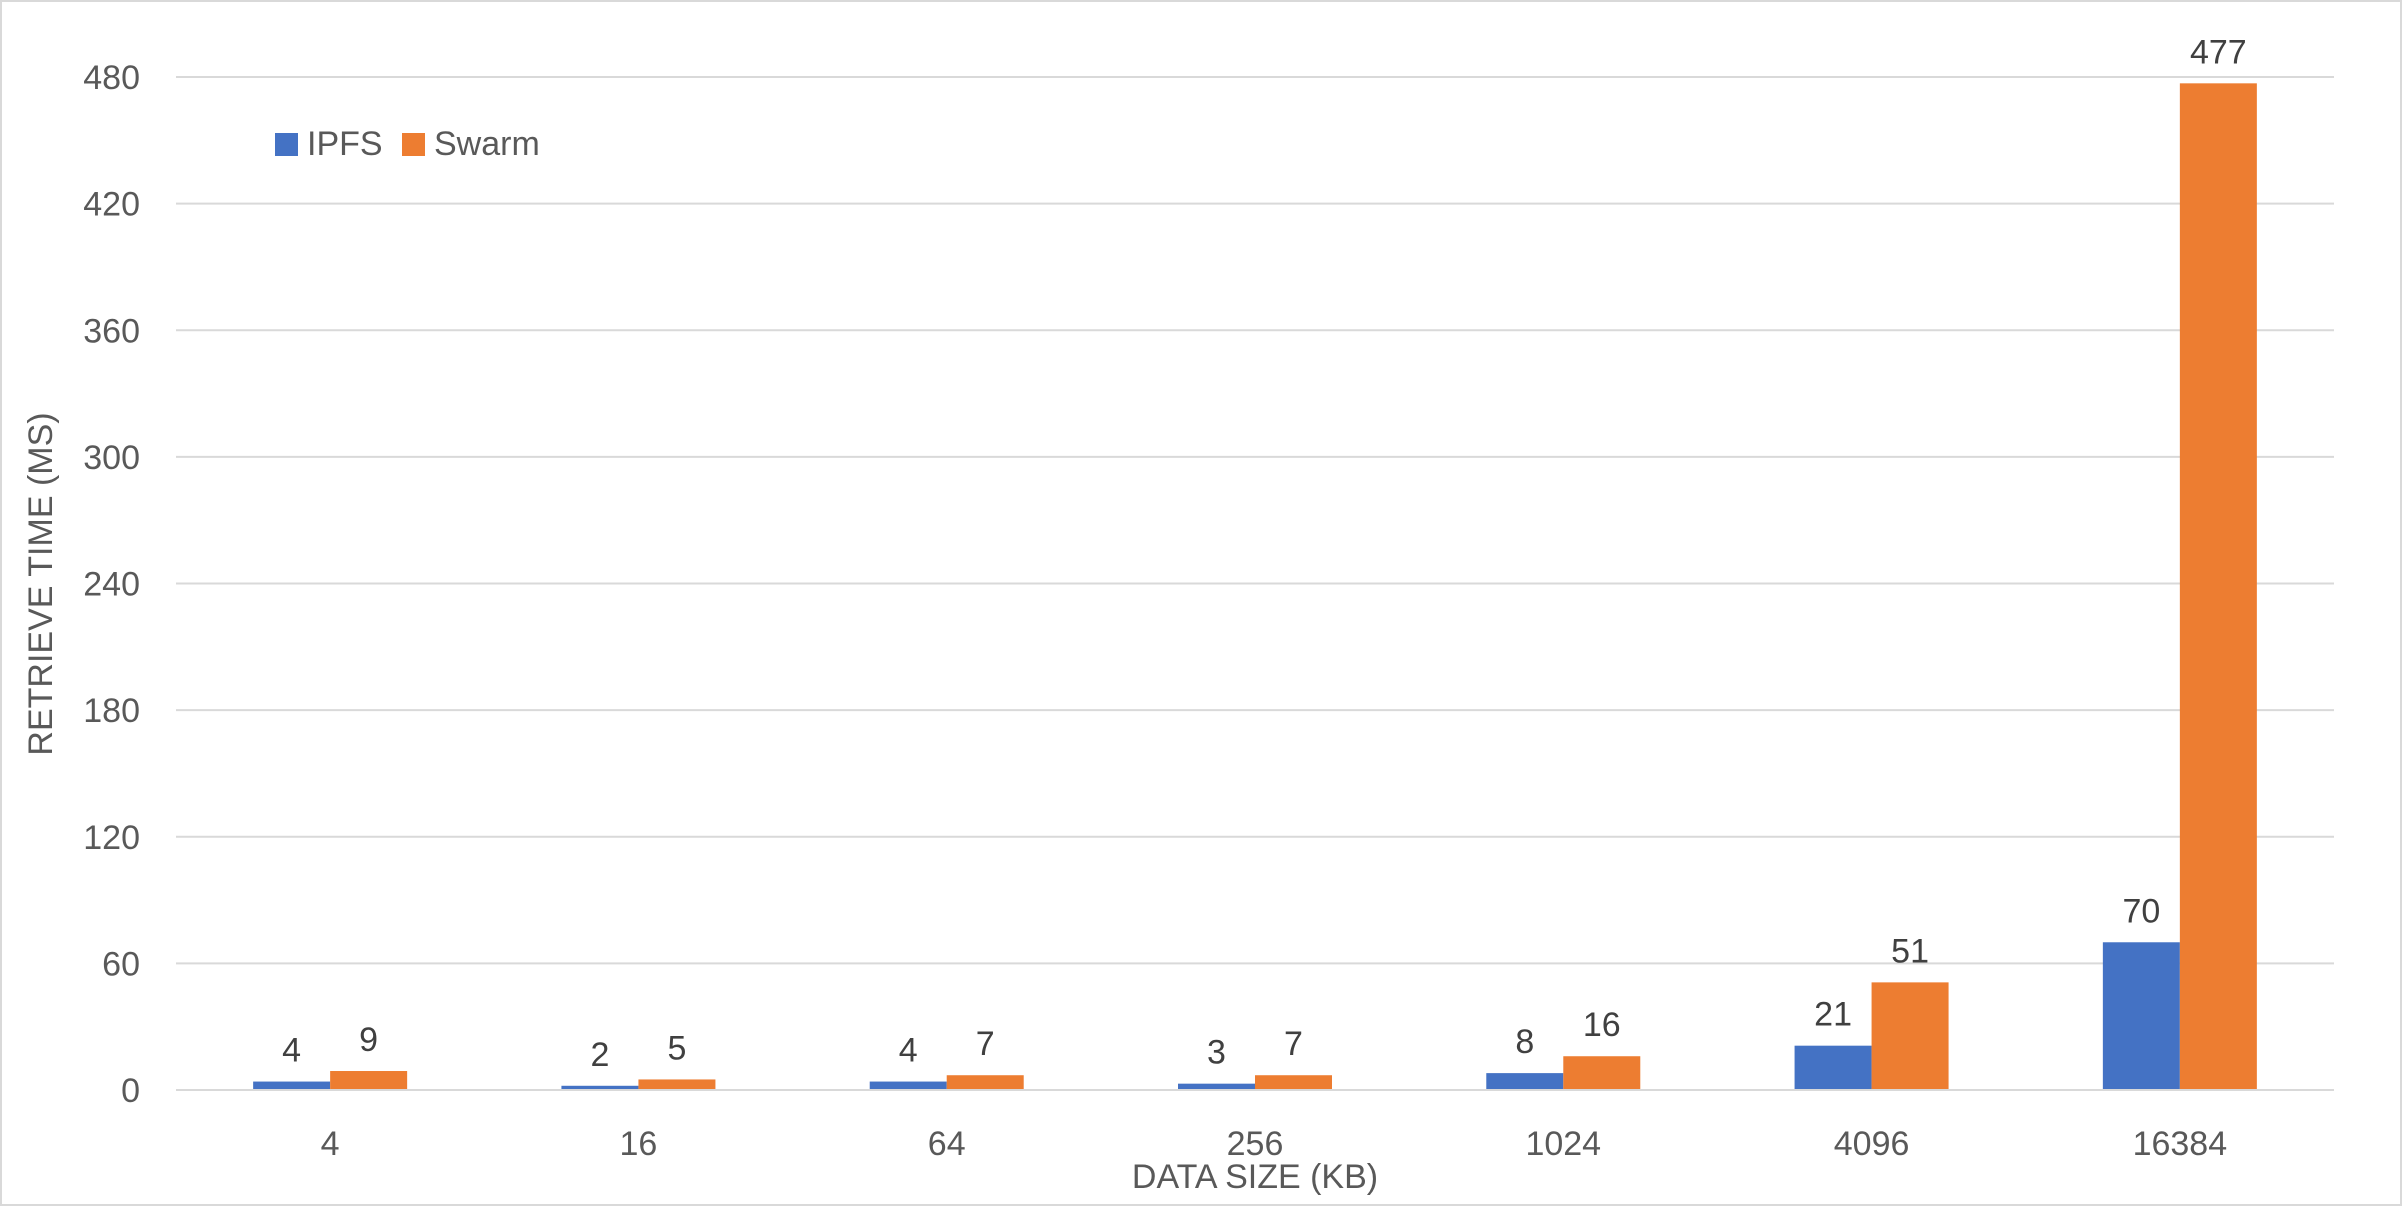 Image resolution: width=2402 pixels, height=1208 pixels. I want to click on x-axis-ticks: 4 16 64 256 1024 4096 16384, so click(1274, 1144).